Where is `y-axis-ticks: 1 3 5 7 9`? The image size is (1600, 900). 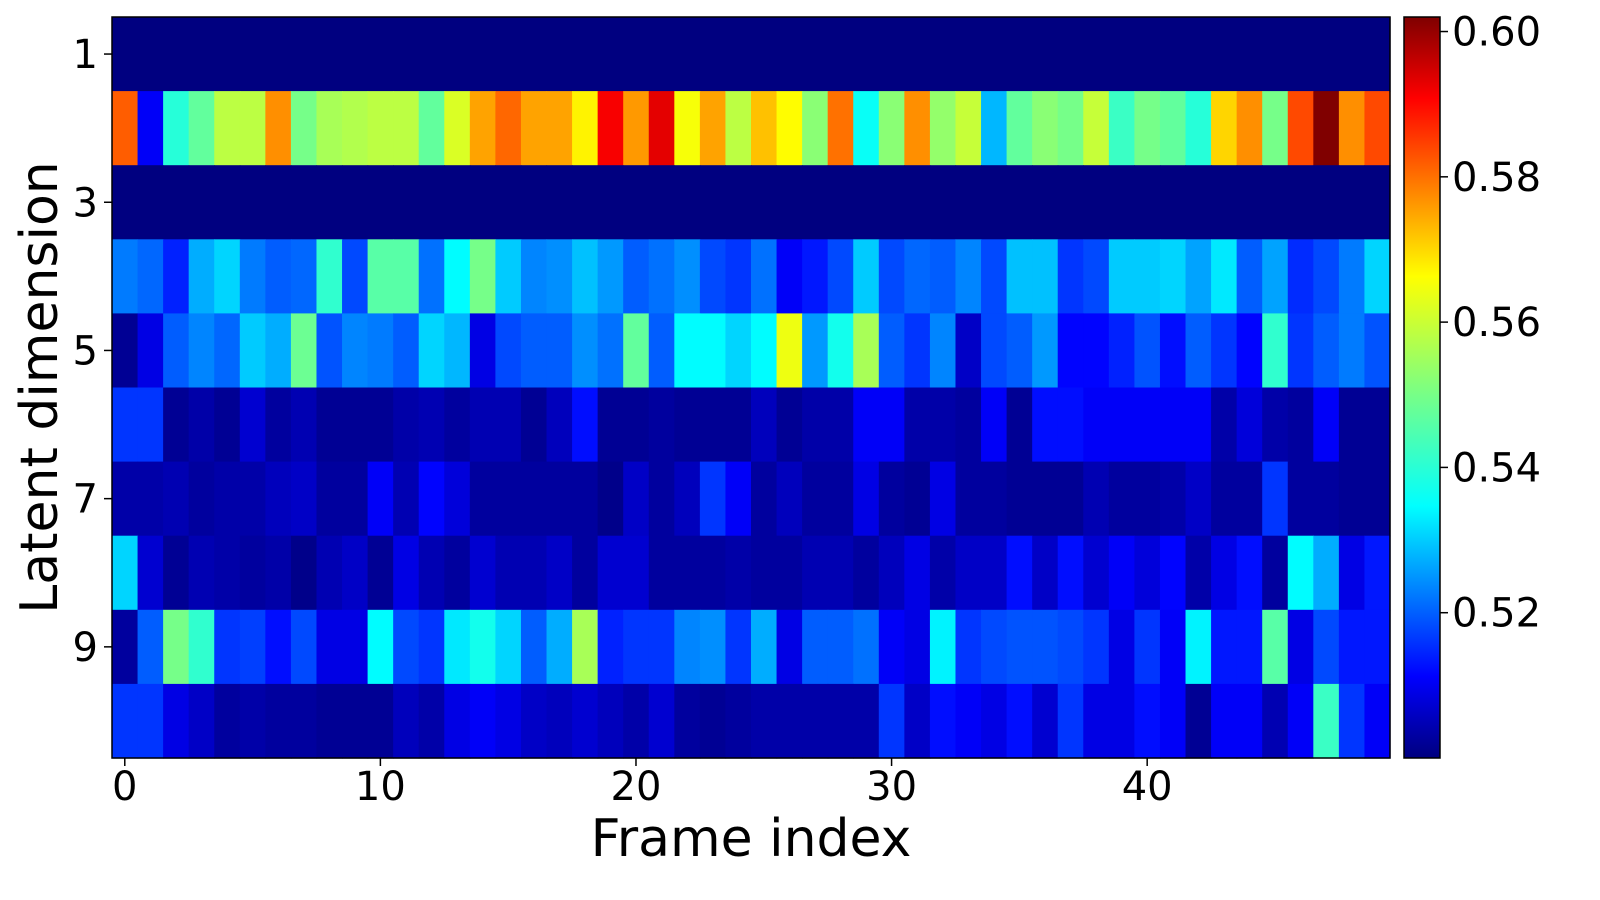
y-axis-ticks: 1 3 5 7 9 is located at coordinates (92, 351).